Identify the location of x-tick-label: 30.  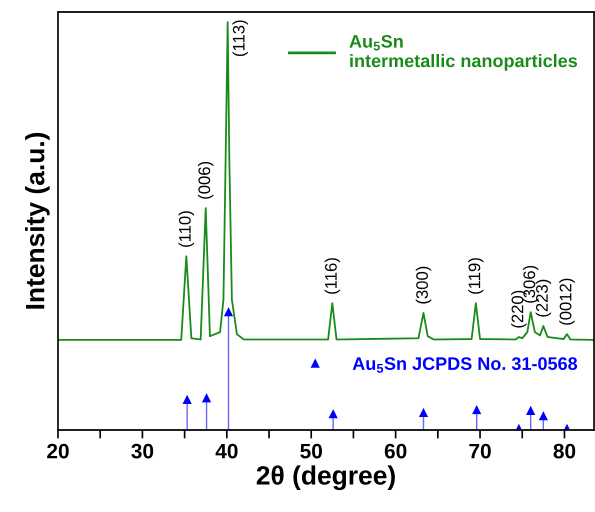
(142, 451).